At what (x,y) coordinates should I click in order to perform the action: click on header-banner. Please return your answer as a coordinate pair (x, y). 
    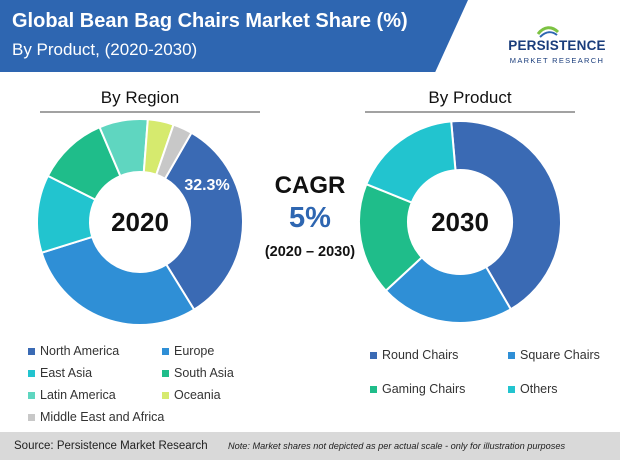
    Looking at the image, I should click on (234, 36).